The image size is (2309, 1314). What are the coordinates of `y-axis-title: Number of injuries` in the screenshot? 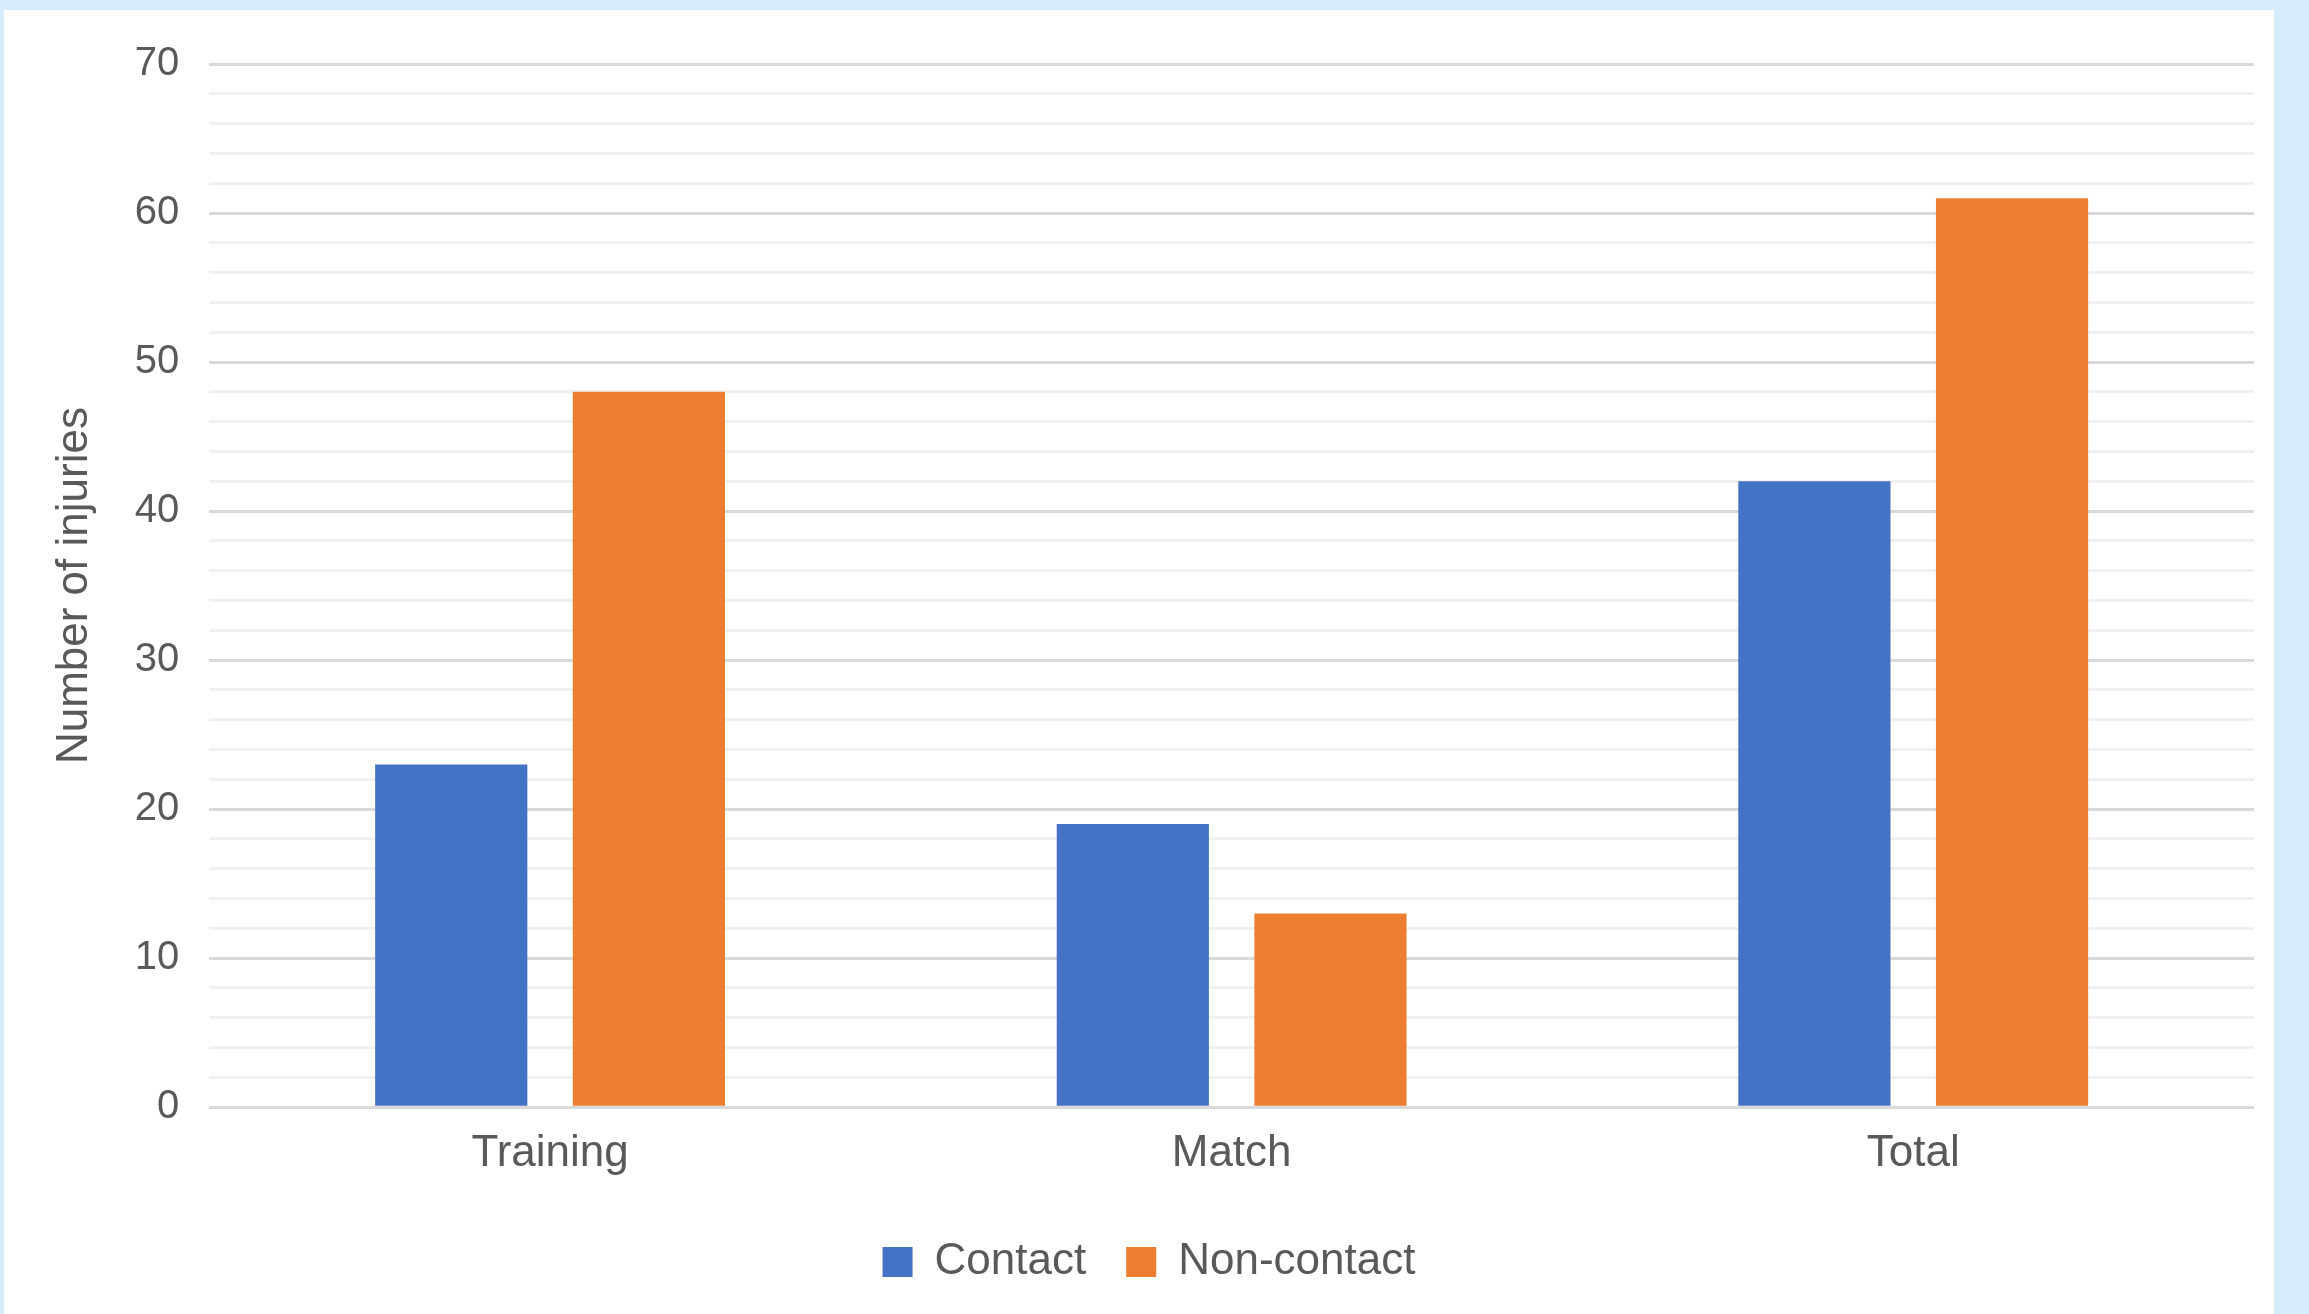 It's located at (71, 586).